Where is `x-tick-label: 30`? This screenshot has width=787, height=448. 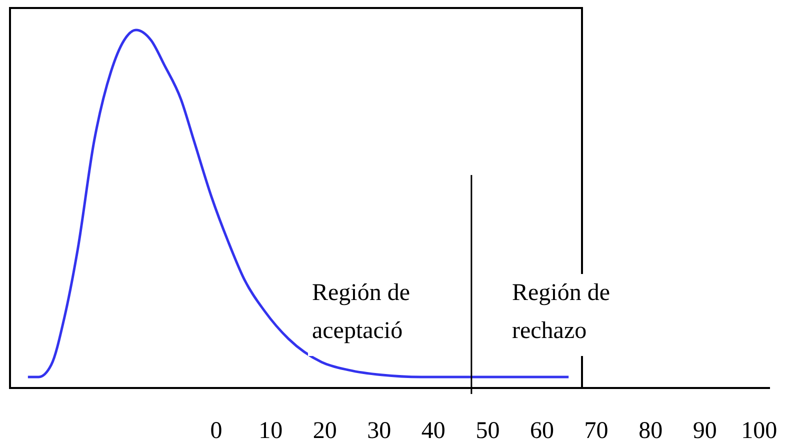 x-tick-label: 30 is located at coordinates (379, 431).